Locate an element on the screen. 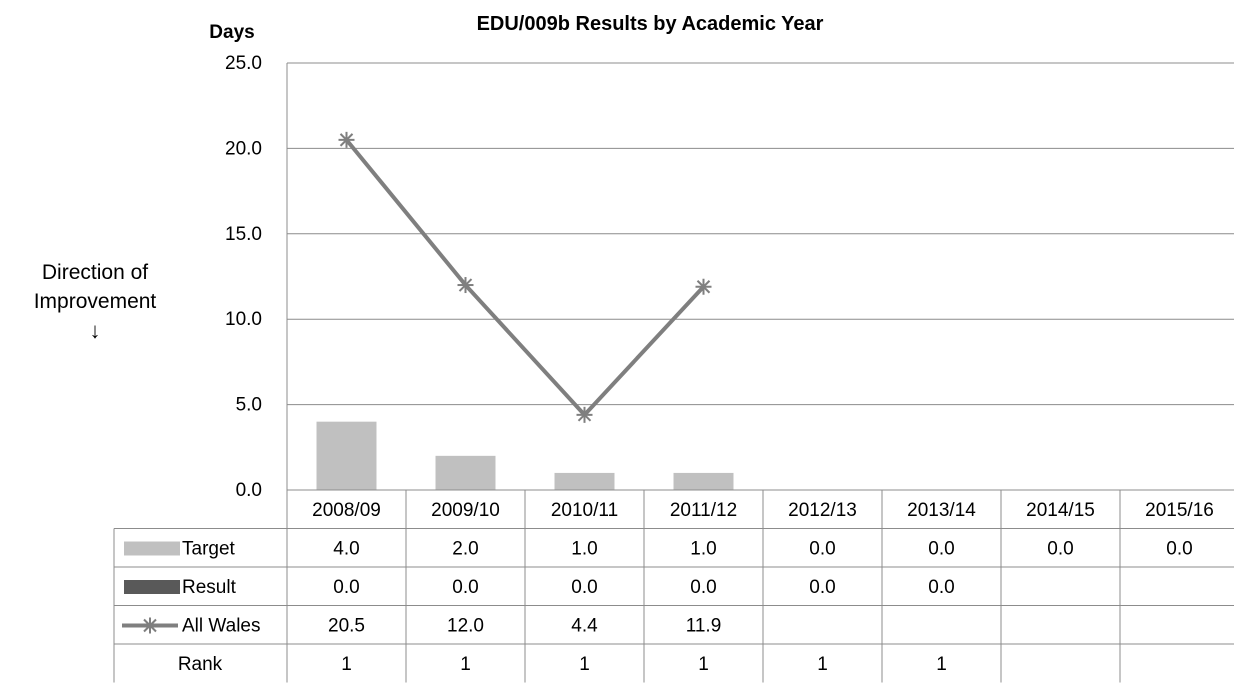 This screenshot has height=691, width=1234. all-wales-line is located at coordinates (525, 277).